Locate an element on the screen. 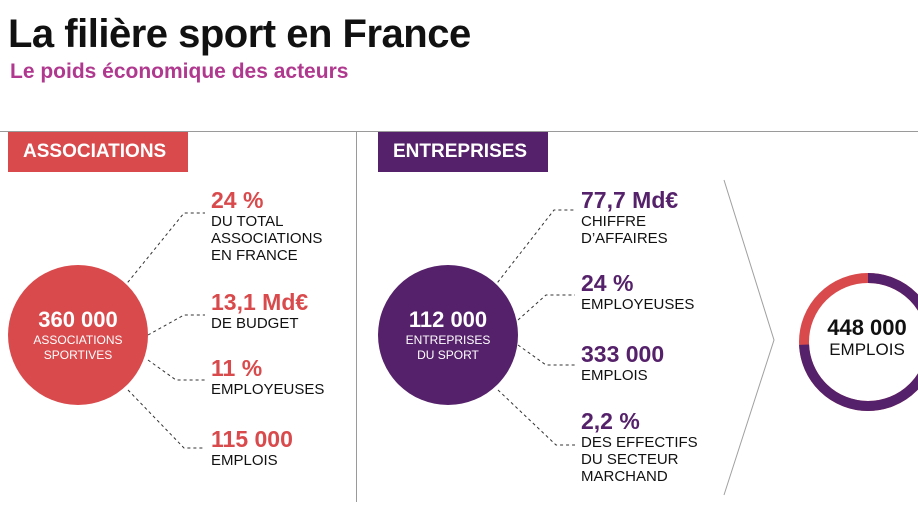  stat-value: 77,7 Md€ is located at coordinates (630, 200).